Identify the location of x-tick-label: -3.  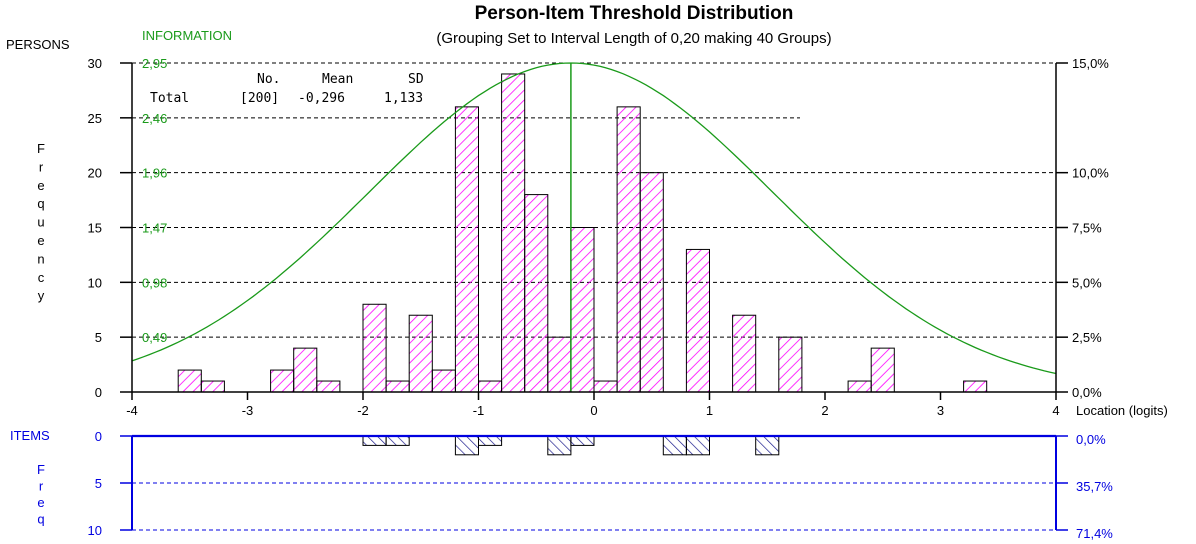
(248, 410).